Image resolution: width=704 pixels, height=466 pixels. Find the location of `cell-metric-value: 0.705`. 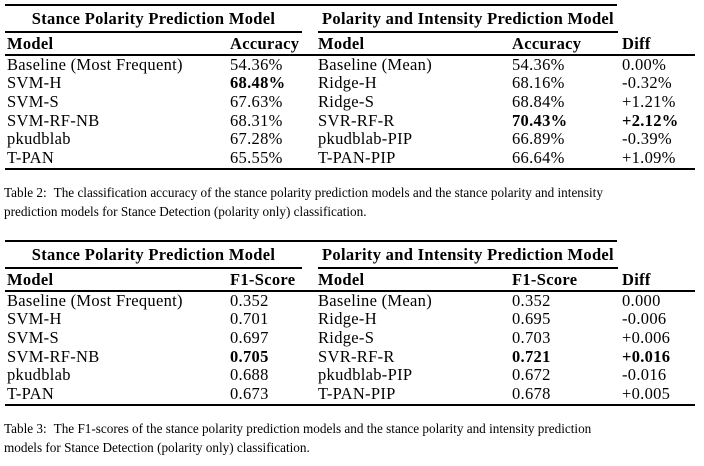

cell-metric-value: 0.705 is located at coordinates (249, 356).